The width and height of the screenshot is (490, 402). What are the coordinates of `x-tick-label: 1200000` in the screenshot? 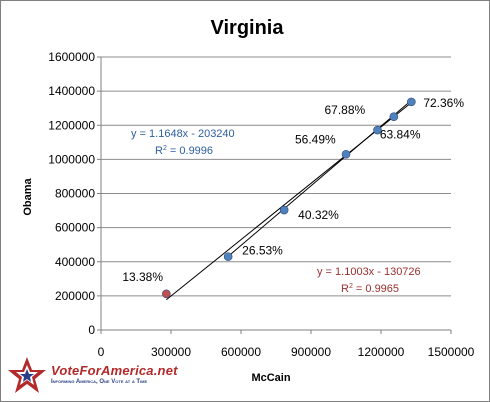 It's located at (381, 352).